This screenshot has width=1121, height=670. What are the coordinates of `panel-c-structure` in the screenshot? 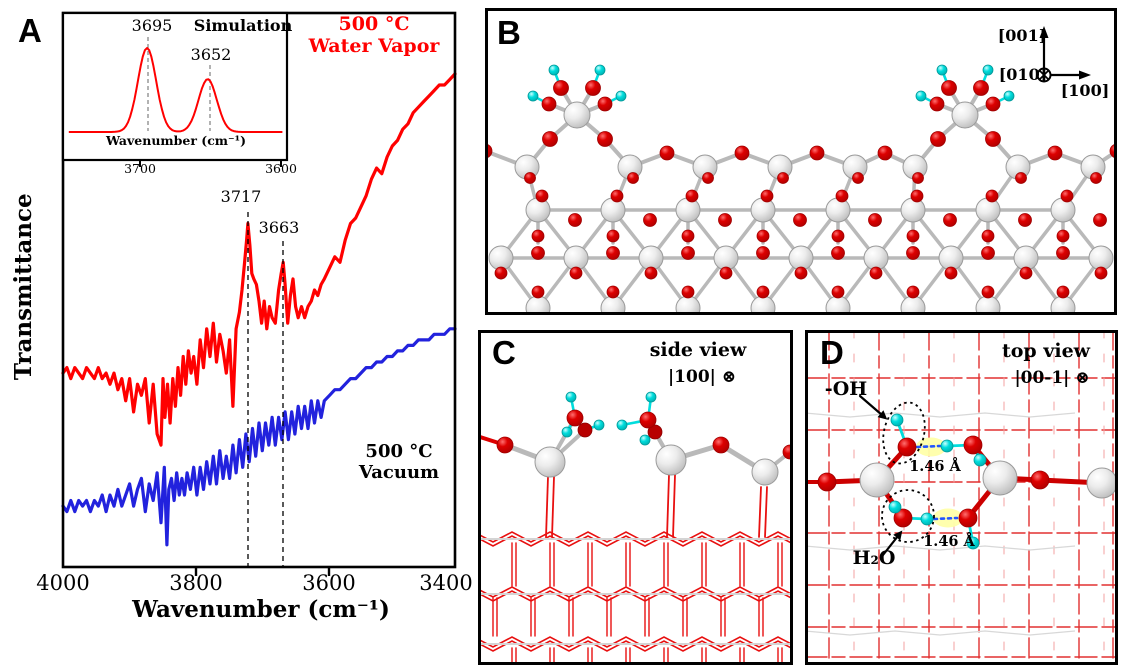 It's located at (635, 497).